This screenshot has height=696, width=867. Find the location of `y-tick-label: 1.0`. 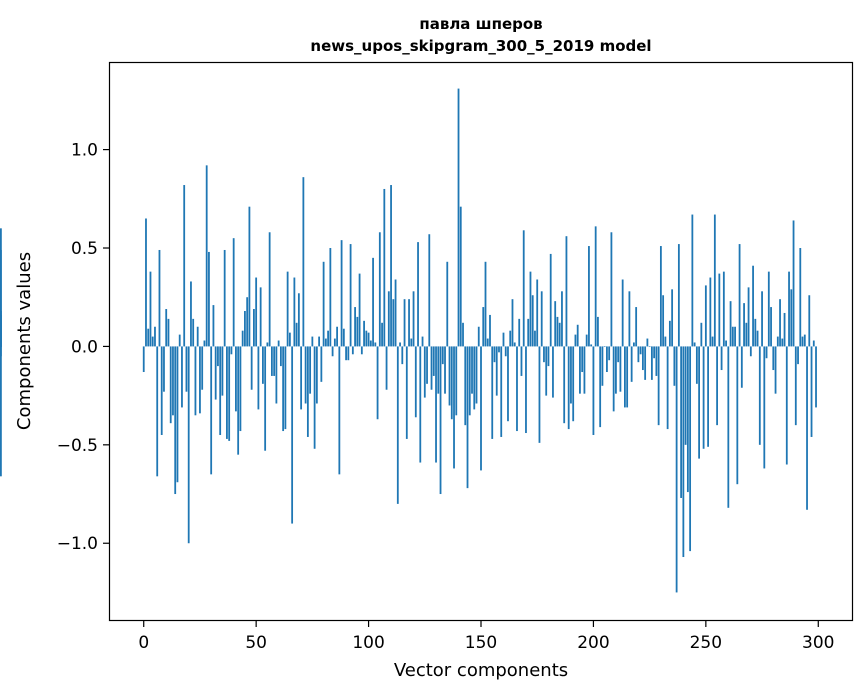

y-tick-label: 1.0 is located at coordinates (84, 151).